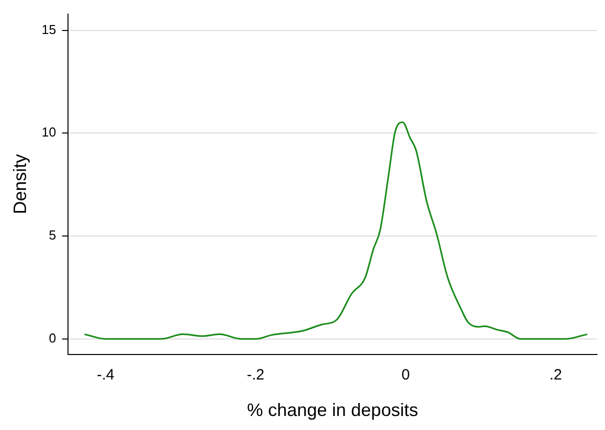  I want to click on y-tick-label: 15, so click(49, 29).